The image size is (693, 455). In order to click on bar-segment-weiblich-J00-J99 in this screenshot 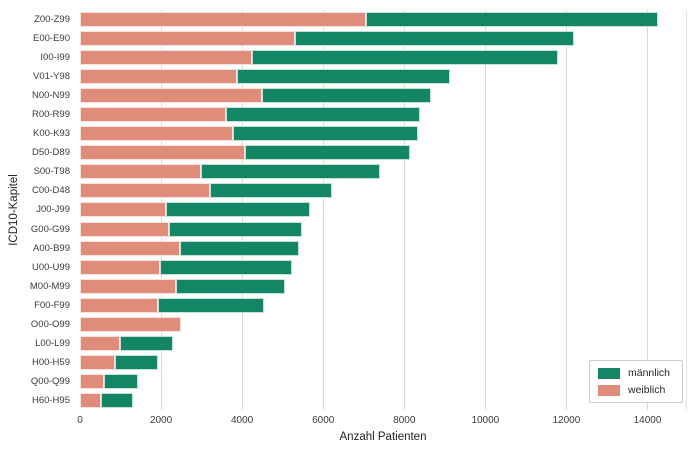, I will do `click(123, 210)`.